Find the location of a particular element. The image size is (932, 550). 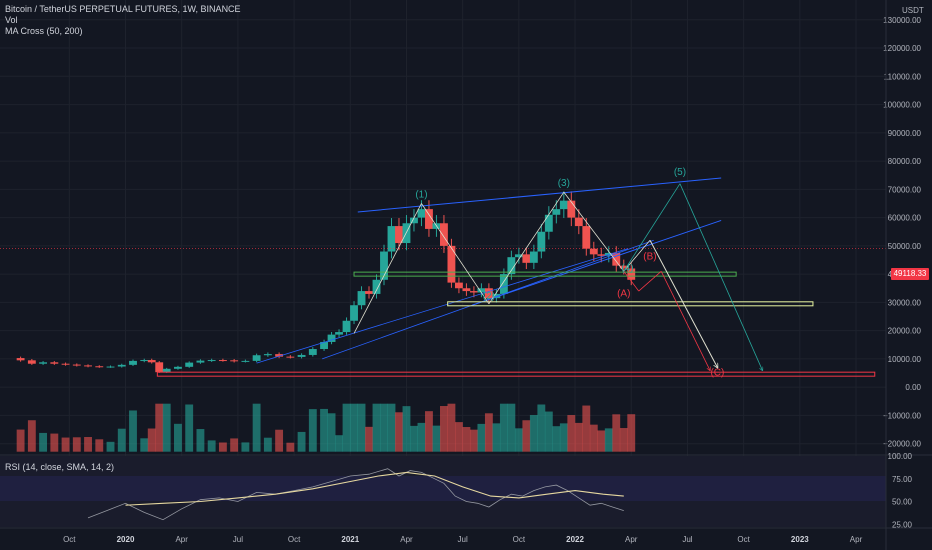

rsi-tick-label: 25.00 is located at coordinates (902, 524).